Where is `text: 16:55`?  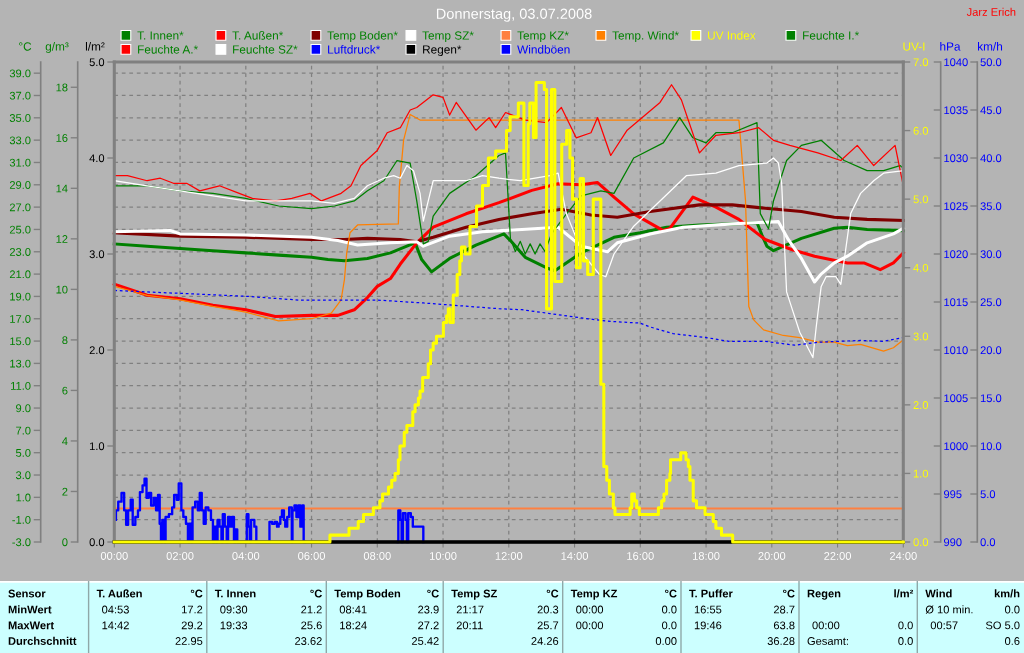
text: 16:55 is located at coordinates (708, 609).